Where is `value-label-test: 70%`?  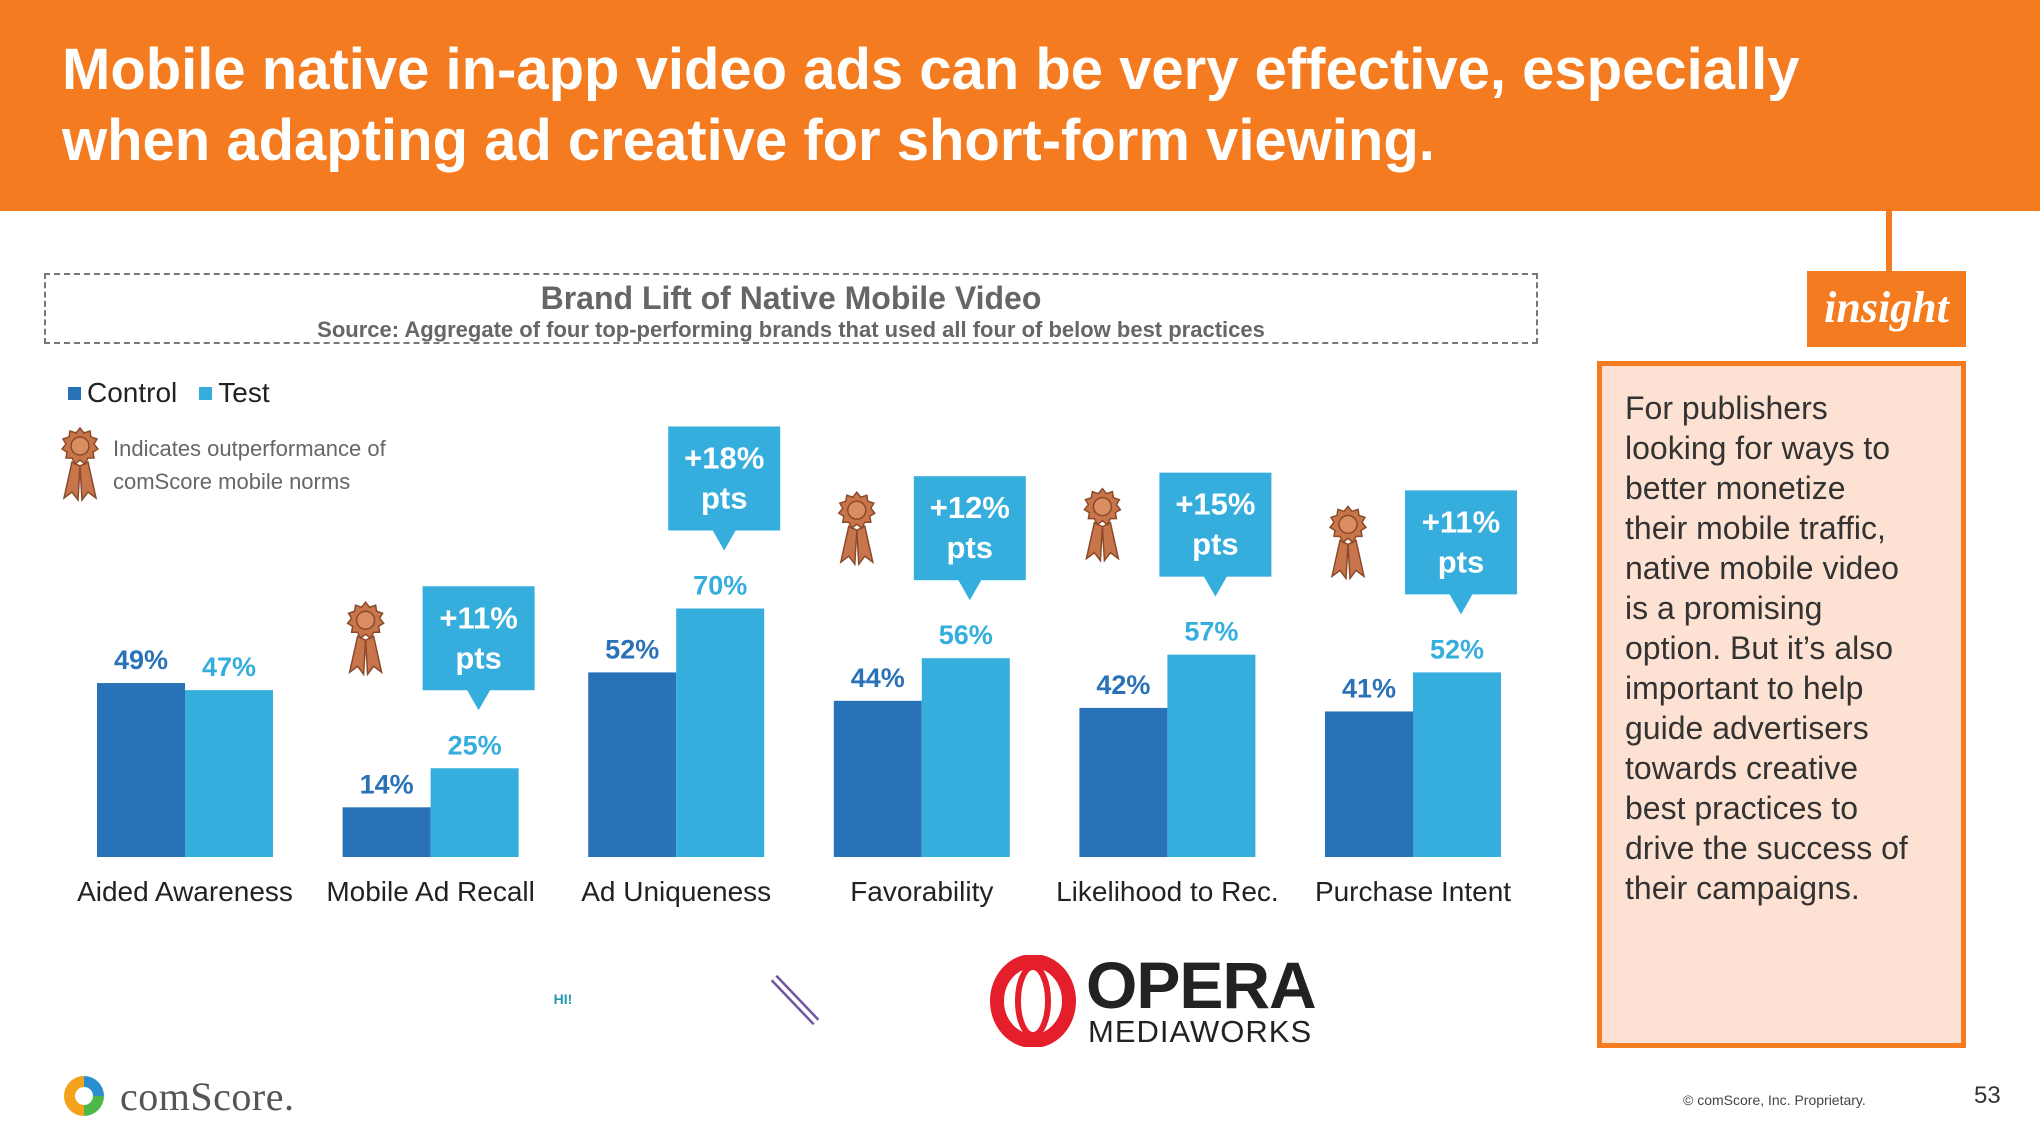 value-label-test: 70% is located at coordinates (720, 586).